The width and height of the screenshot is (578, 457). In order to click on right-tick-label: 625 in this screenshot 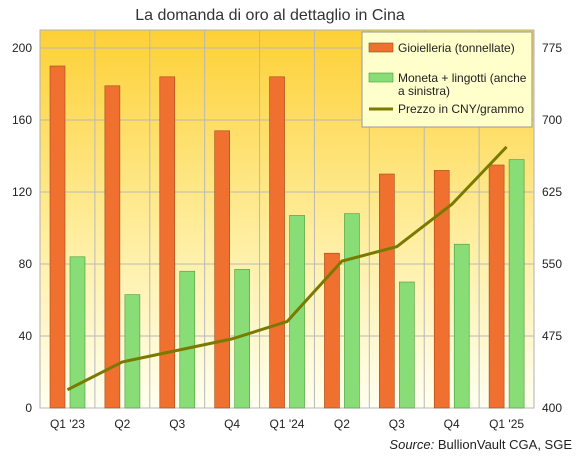, I will do `click(552, 192)`.